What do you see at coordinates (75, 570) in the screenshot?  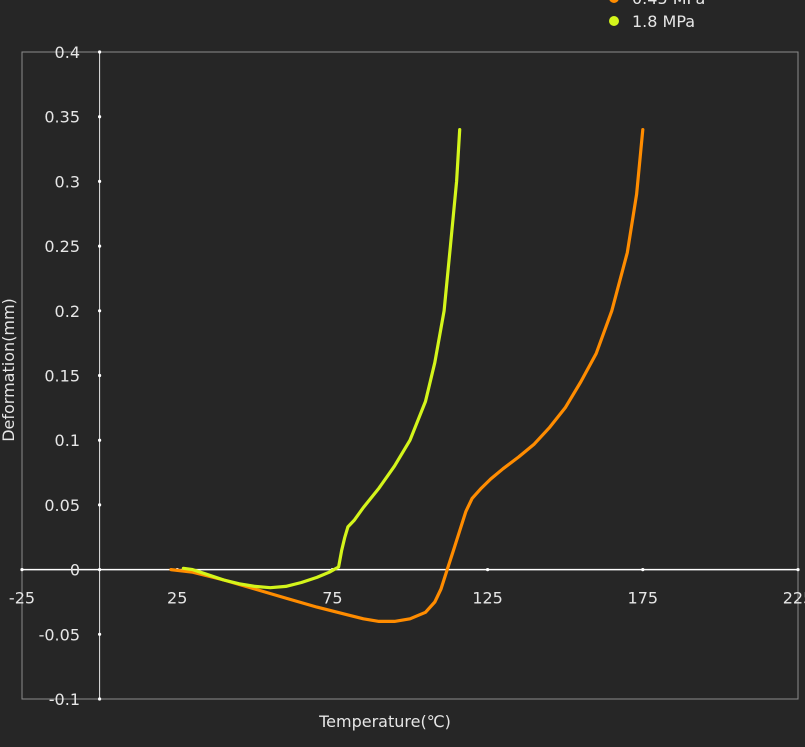 I see `y-tick-label: 0` at bounding box center [75, 570].